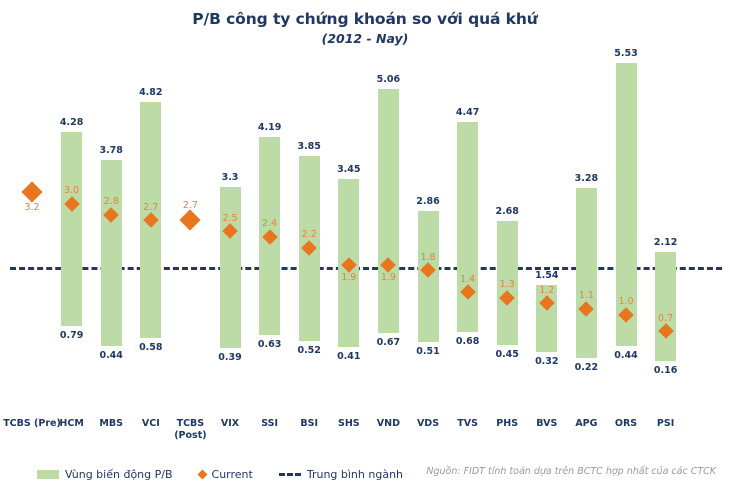 The image size is (730, 488). Describe the element at coordinates (665, 371) in the screenshot. I see `bar-low-value-label: 0.16` at that location.